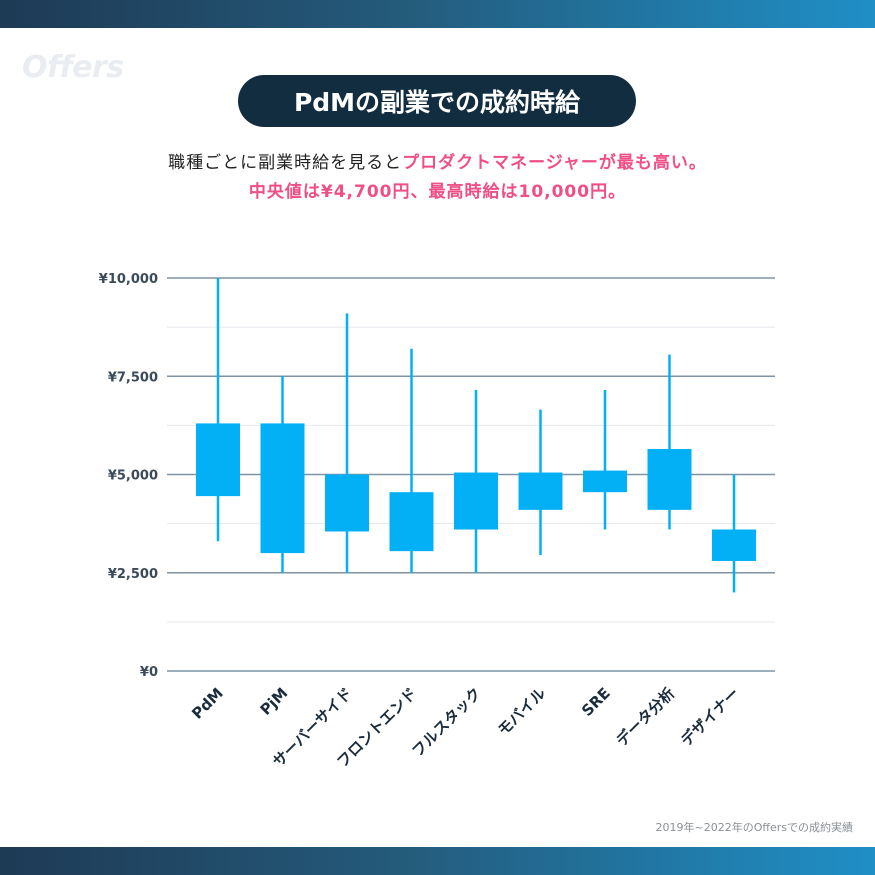  I want to click on y-tick-label: ¥10,000, so click(128, 279).